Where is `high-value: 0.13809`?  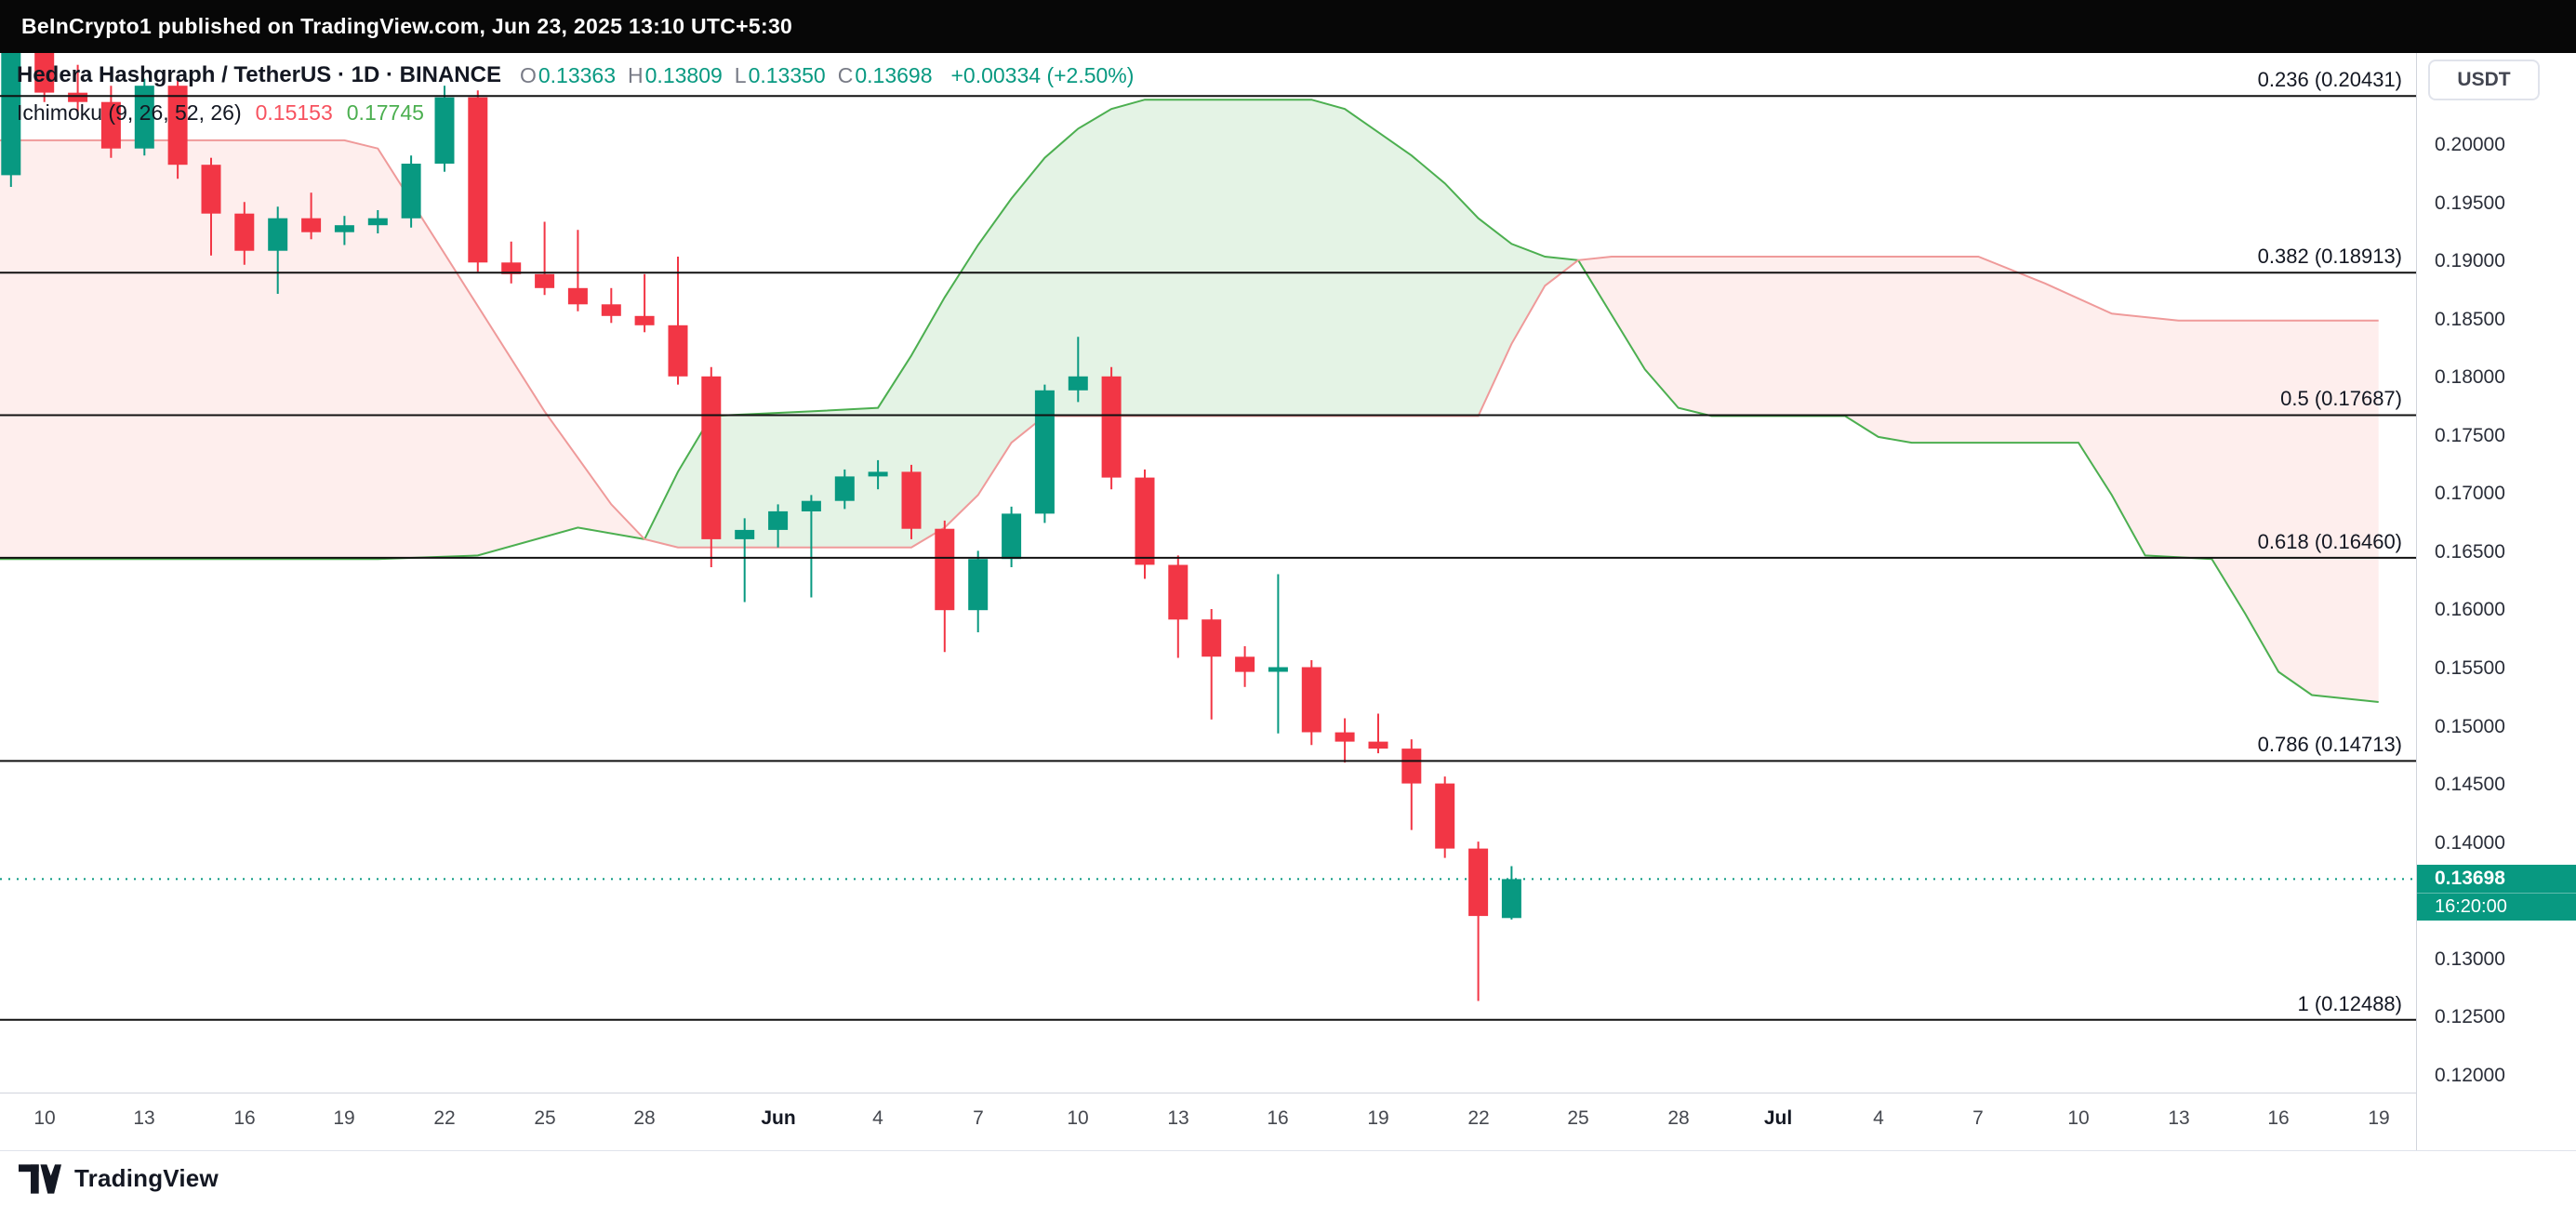 high-value: 0.13809 is located at coordinates (683, 74).